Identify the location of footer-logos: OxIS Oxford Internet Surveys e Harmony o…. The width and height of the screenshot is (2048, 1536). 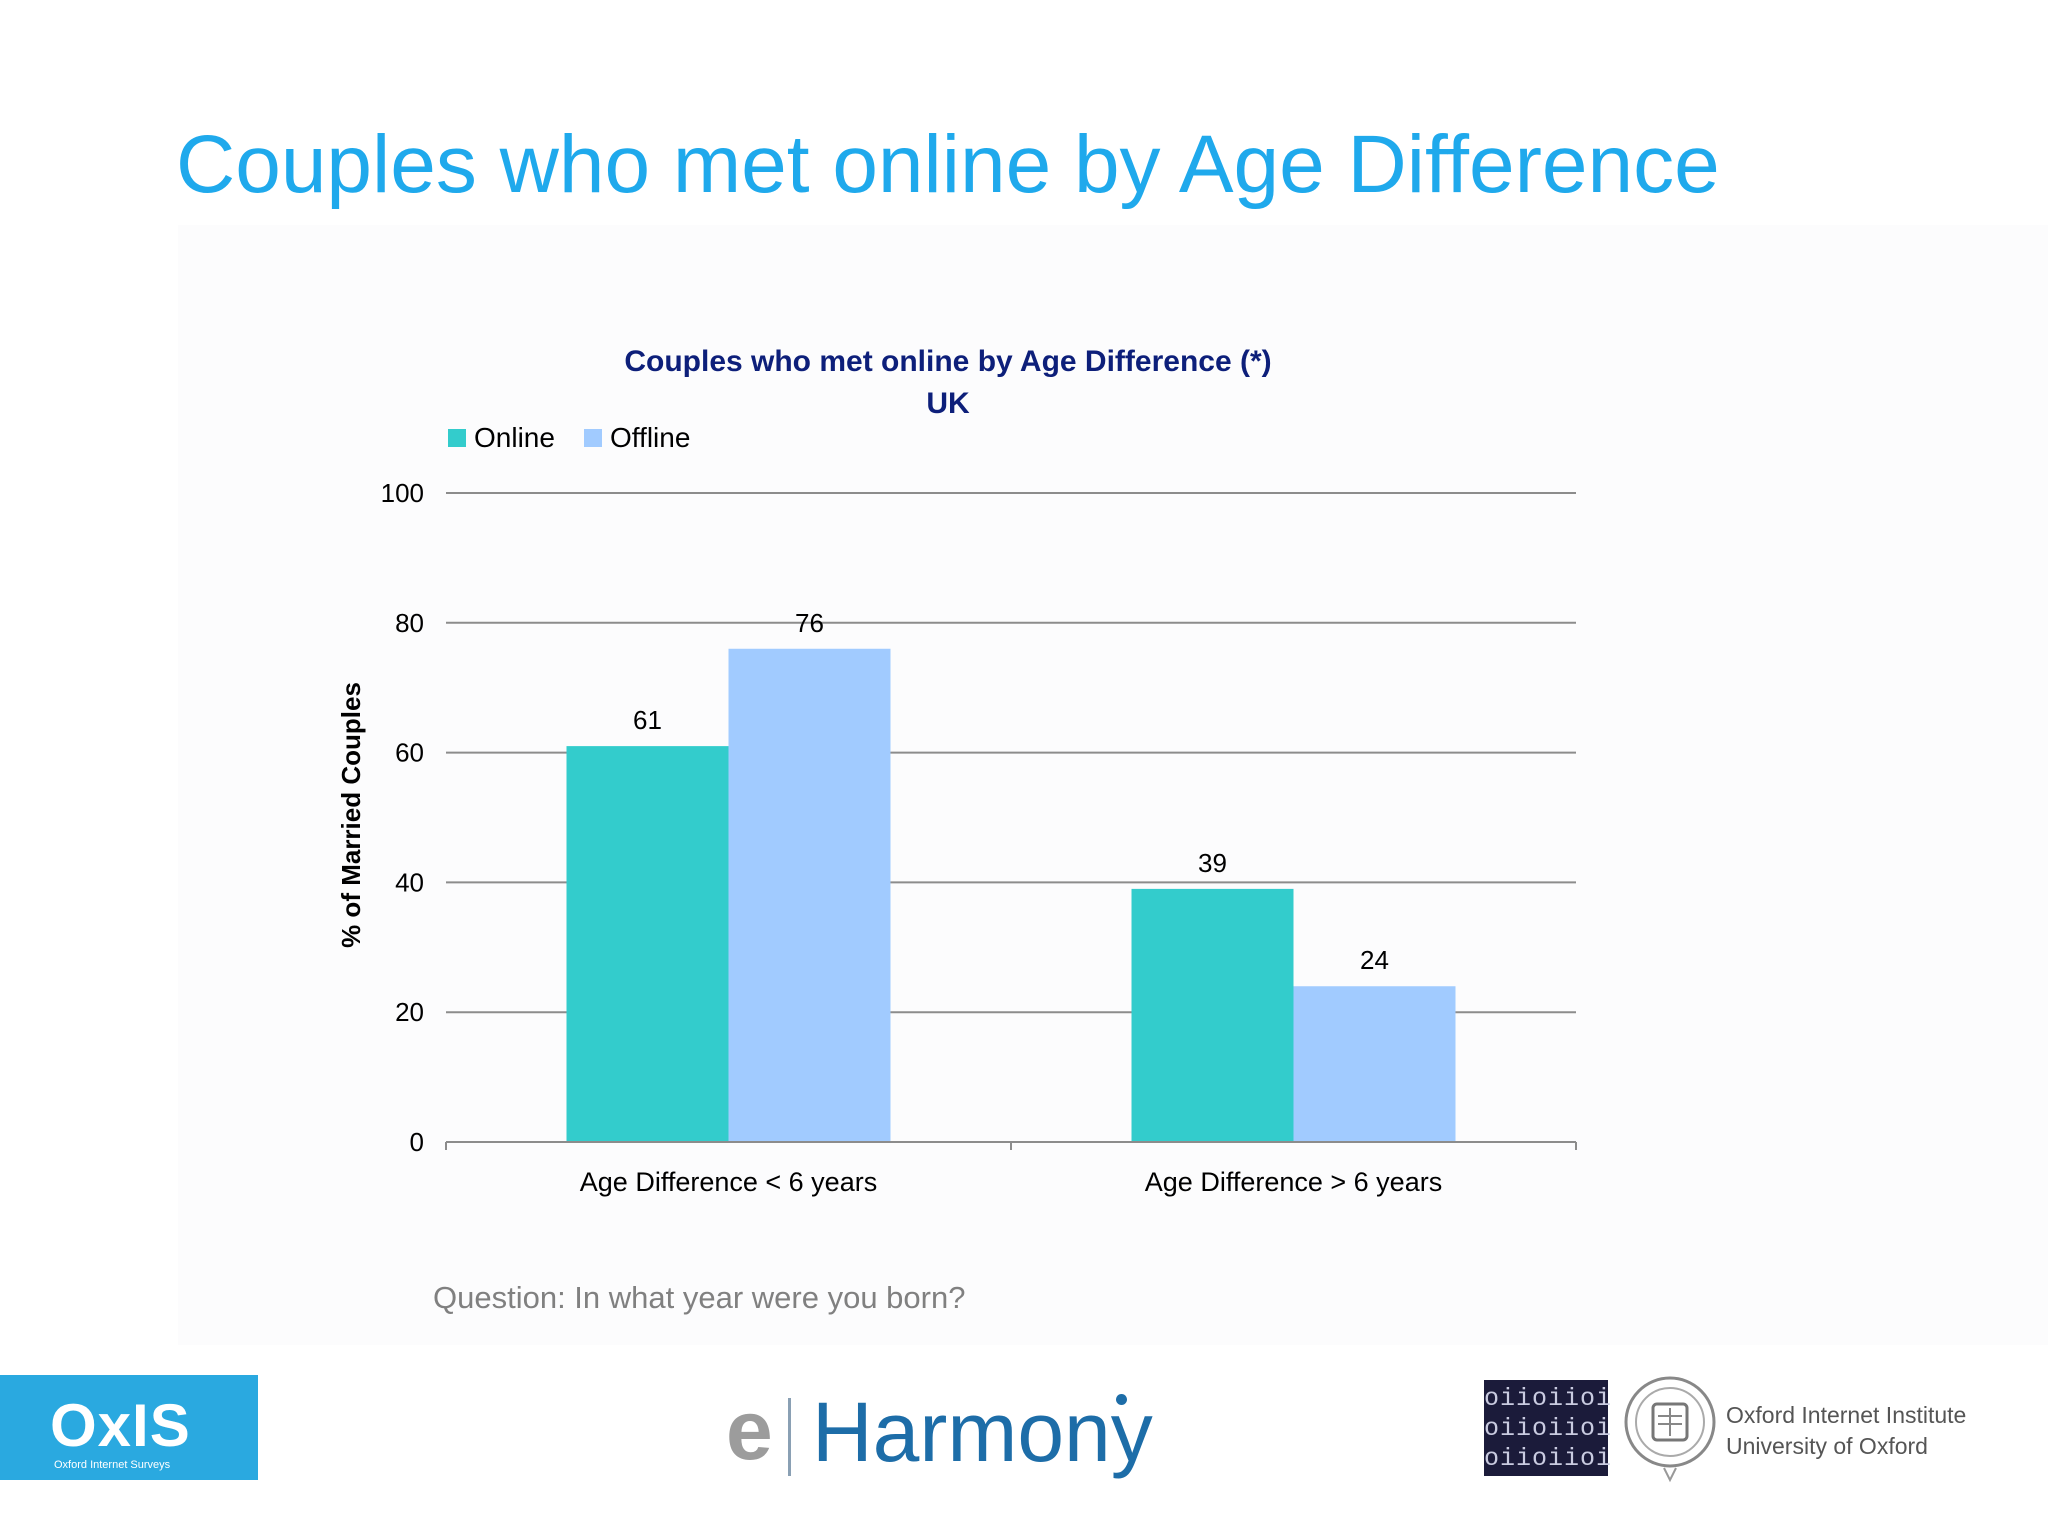
(1024, 1448).